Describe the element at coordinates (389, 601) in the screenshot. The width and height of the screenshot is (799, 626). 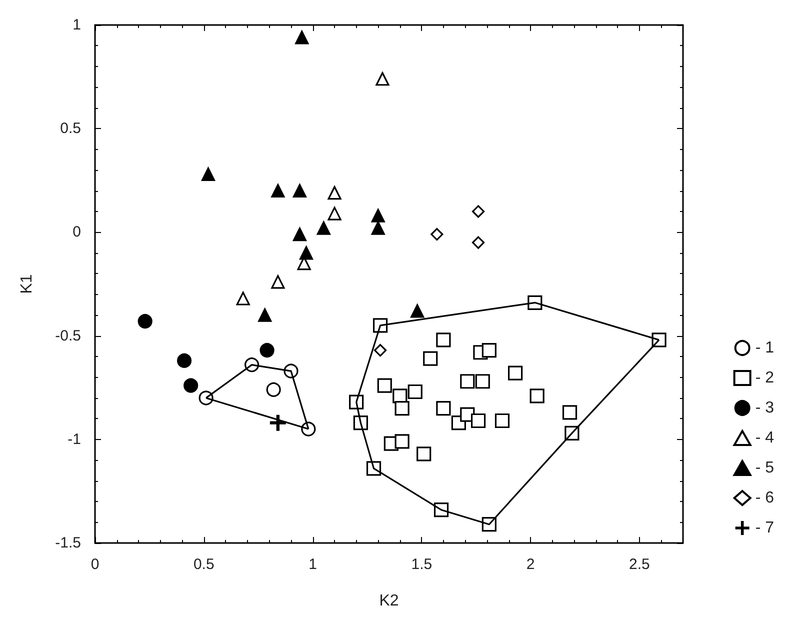
I see `x-axis-title: K2` at that location.